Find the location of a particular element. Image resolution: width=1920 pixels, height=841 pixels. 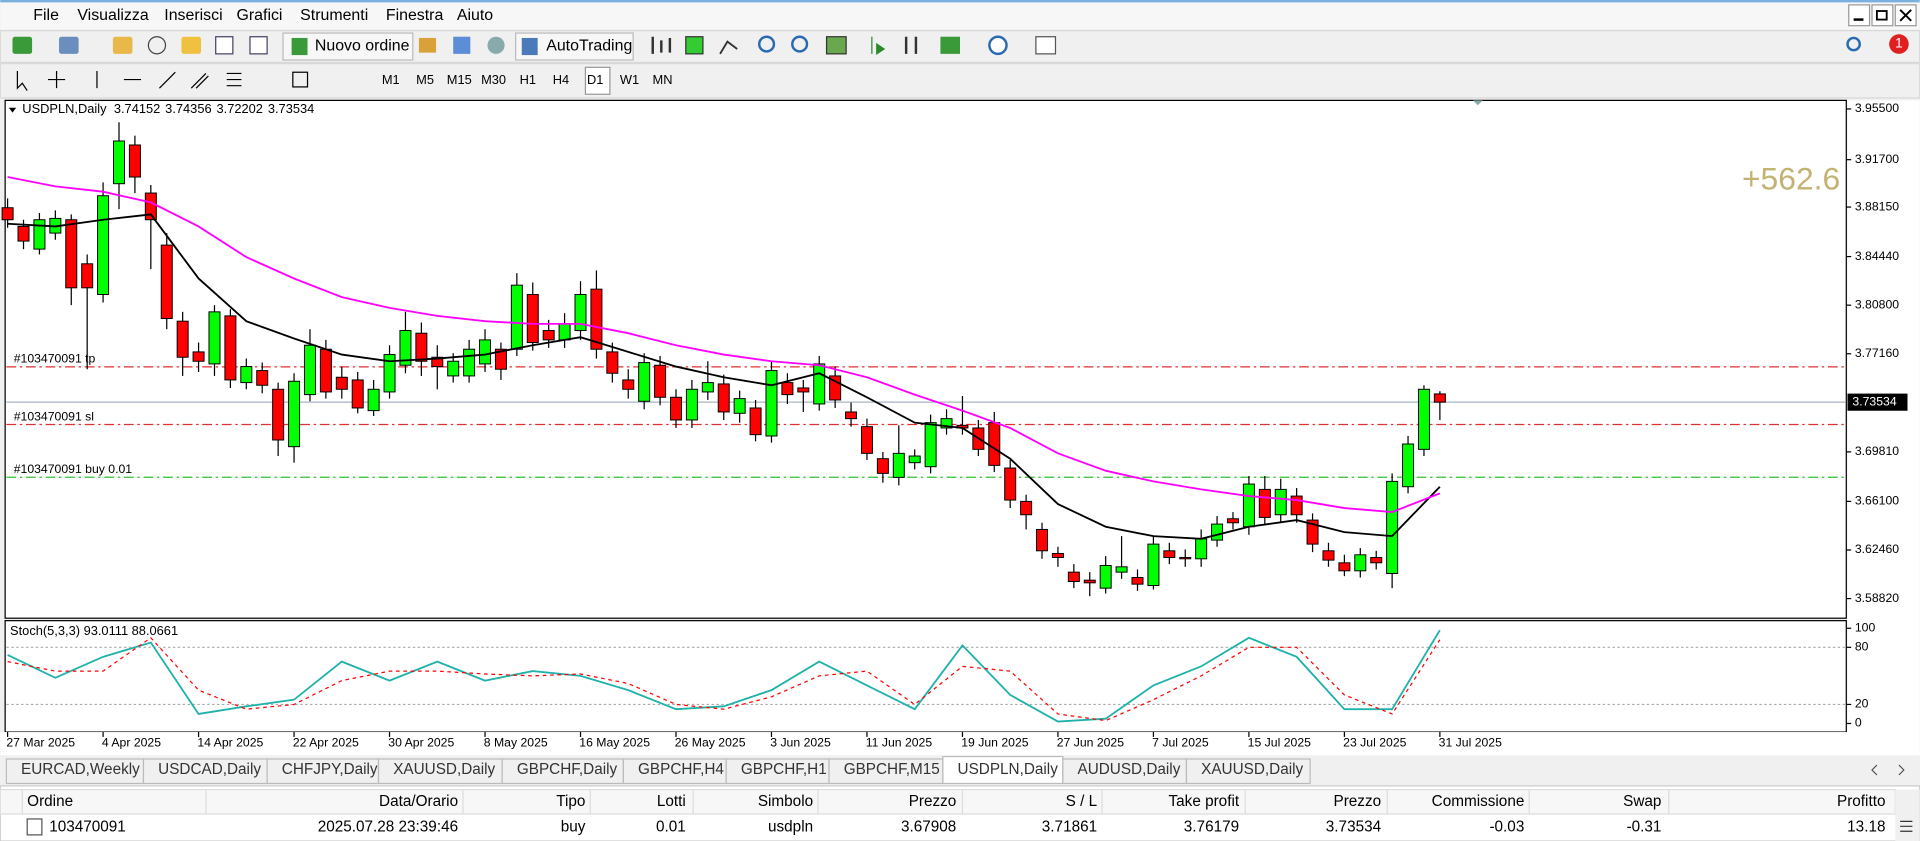

column-header: Lotti is located at coordinates (671, 801).